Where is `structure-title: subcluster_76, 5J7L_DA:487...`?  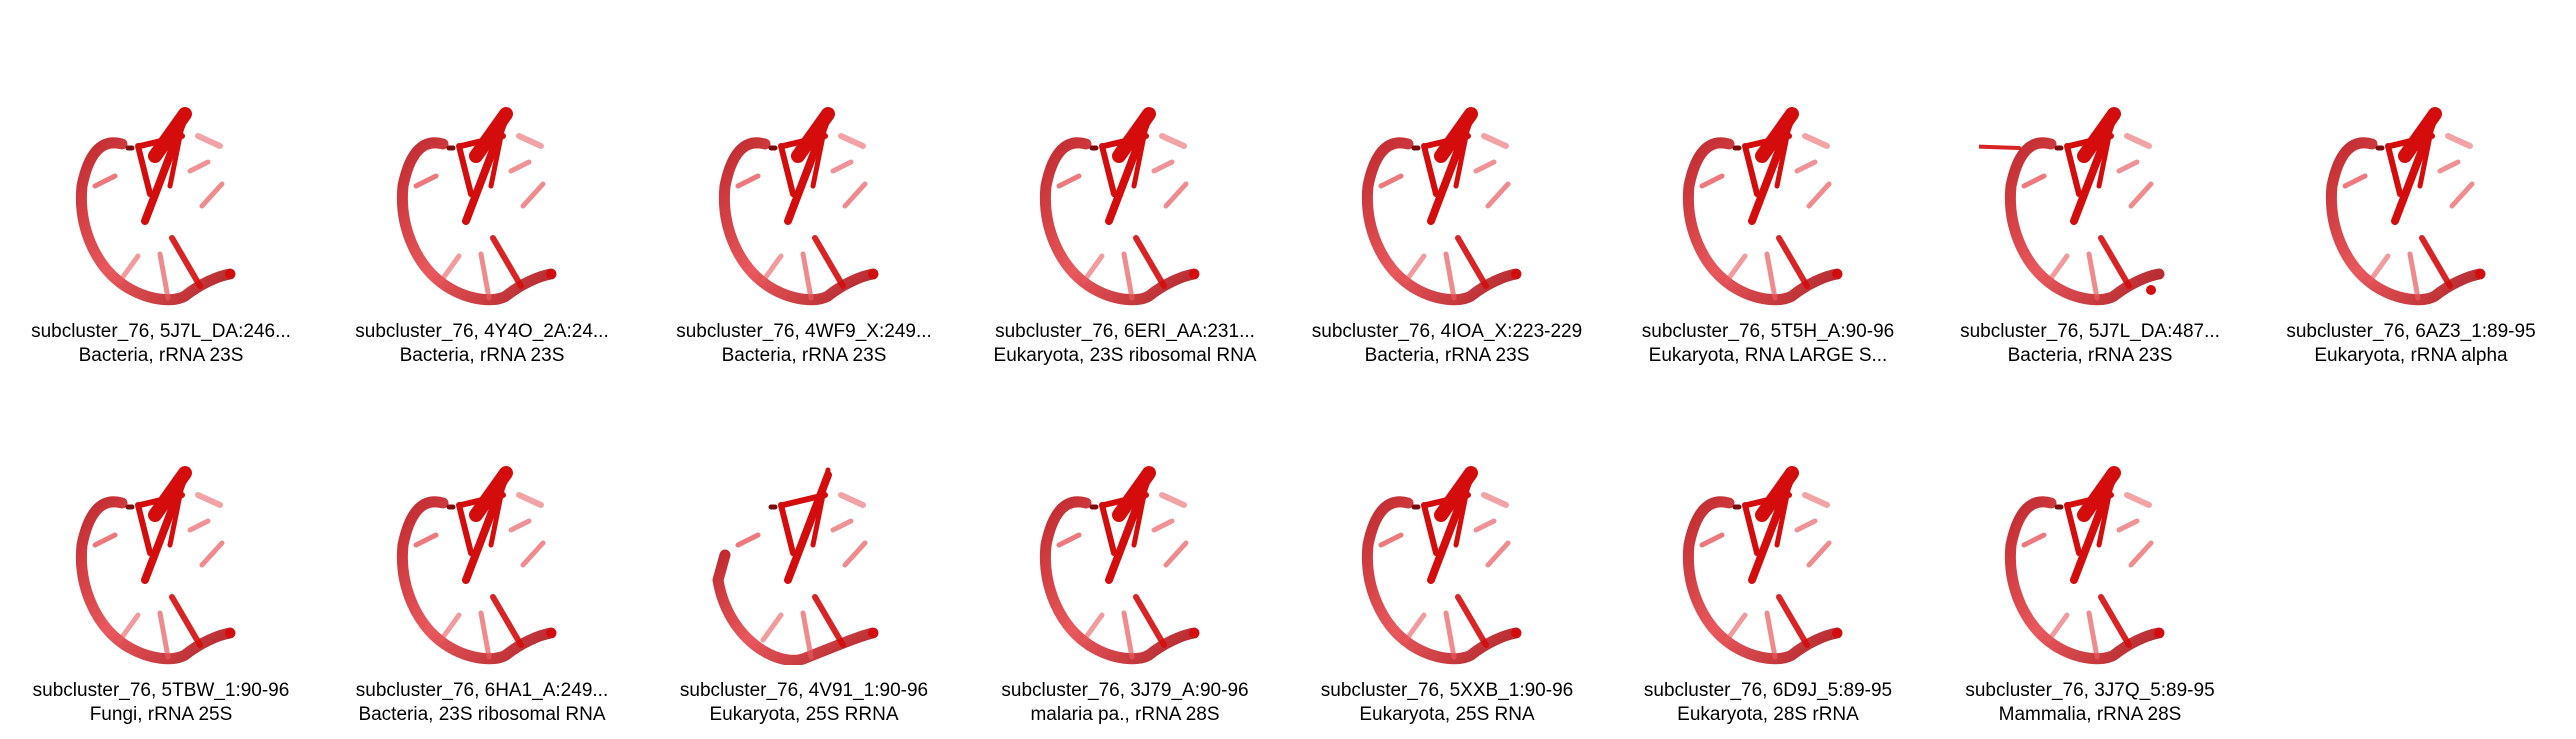 structure-title: subcluster_76, 5J7L_DA:487... is located at coordinates (2090, 331).